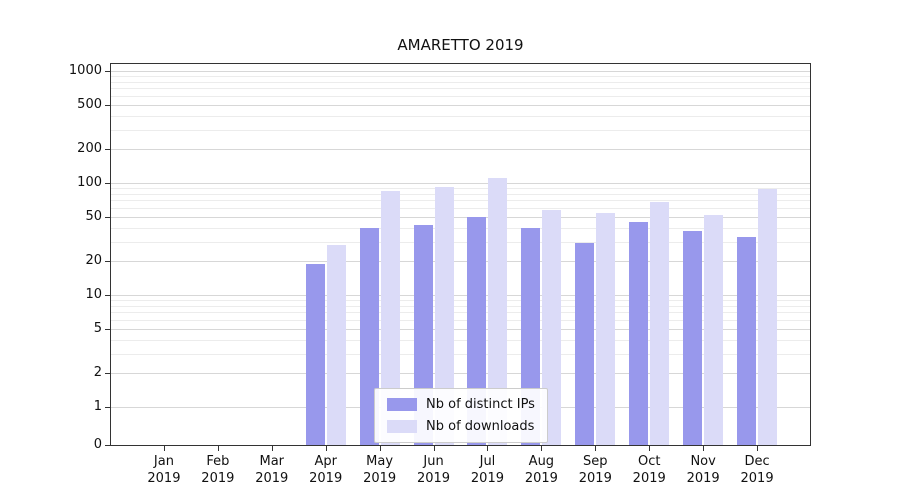  Describe the element at coordinates (703, 470) in the screenshot. I see `x-tick-label: Nov 2019` at that location.